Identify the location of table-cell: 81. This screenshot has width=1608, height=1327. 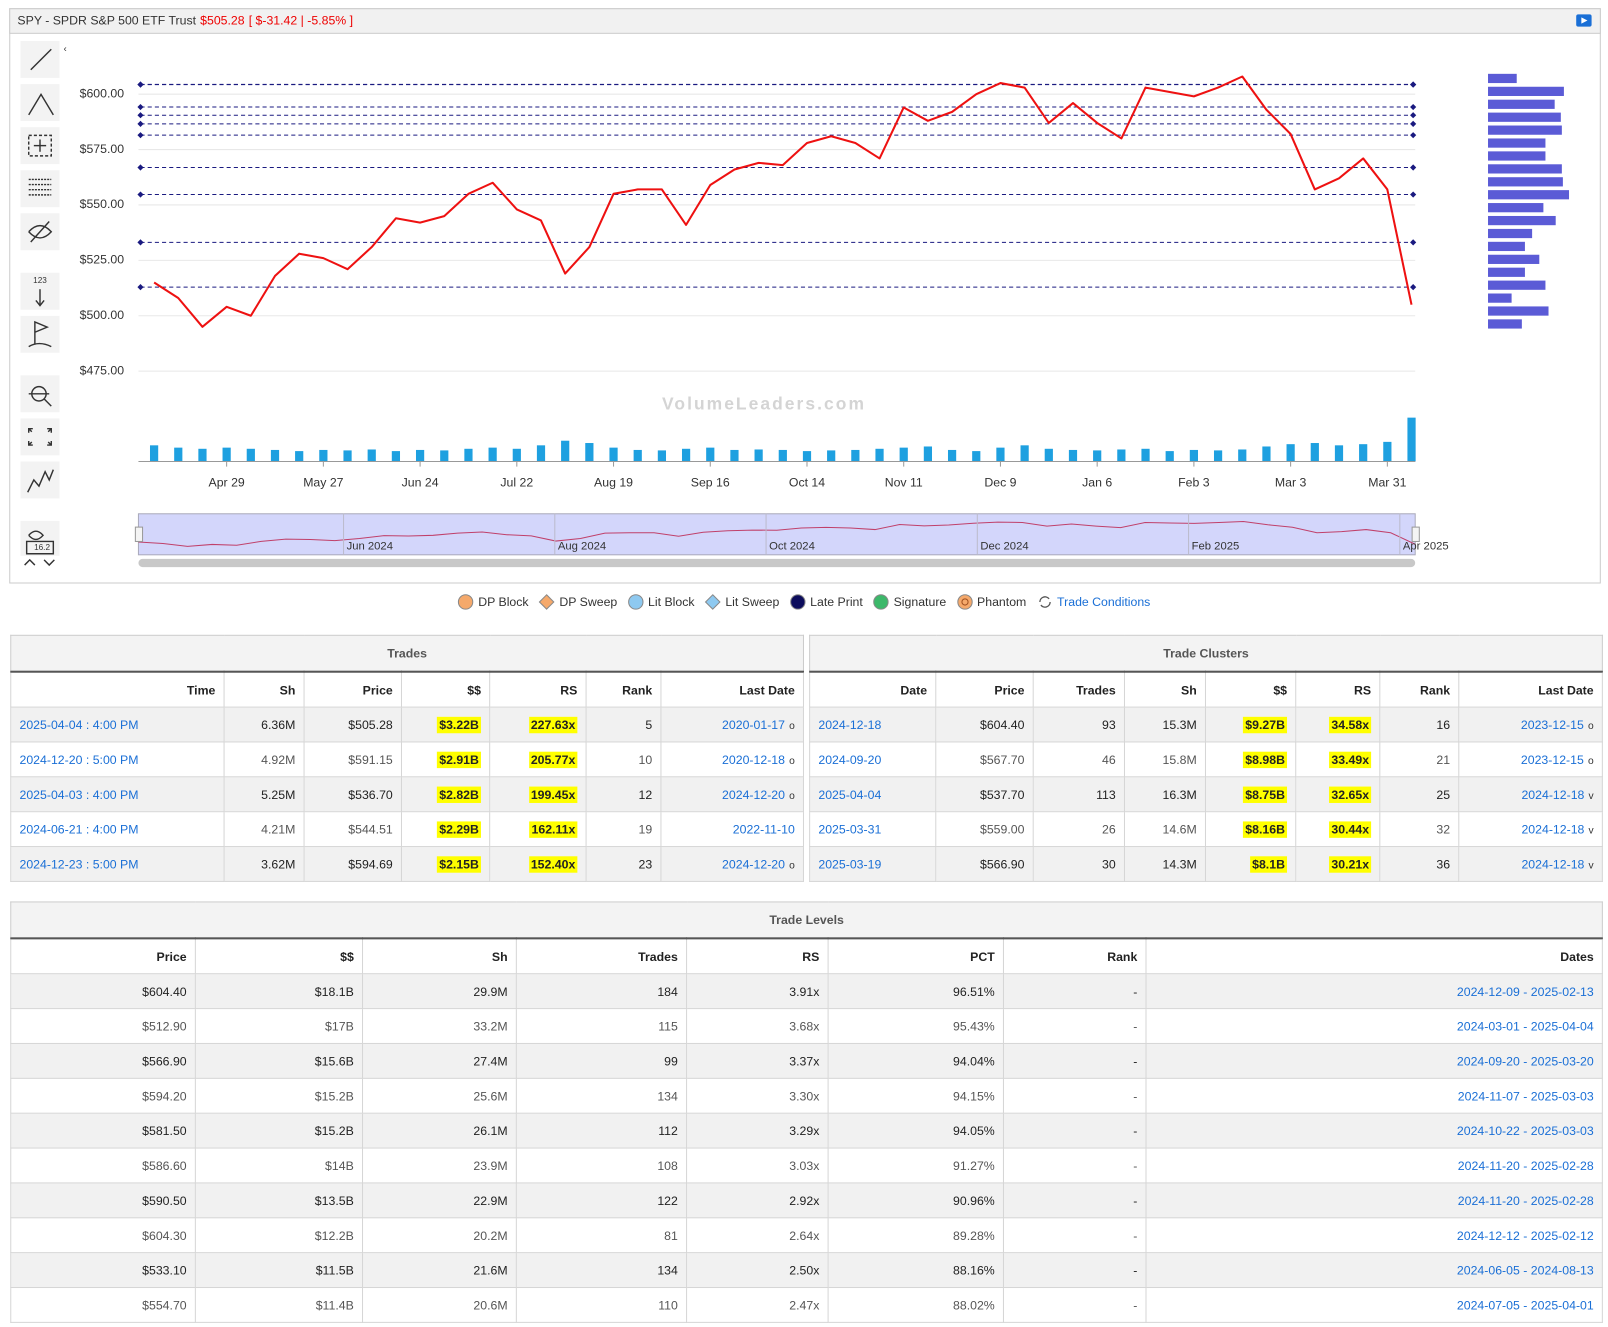
(601, 1235).